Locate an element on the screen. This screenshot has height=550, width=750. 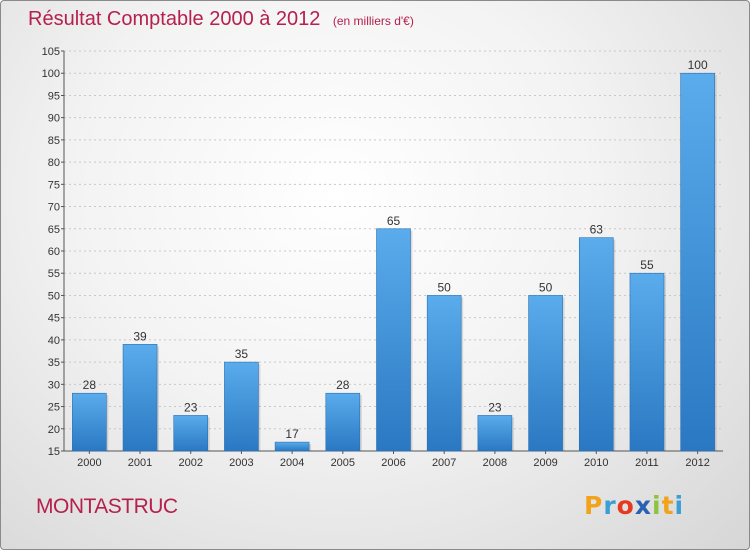
bar-value-label: 65 is located at coordinates (394, 221).